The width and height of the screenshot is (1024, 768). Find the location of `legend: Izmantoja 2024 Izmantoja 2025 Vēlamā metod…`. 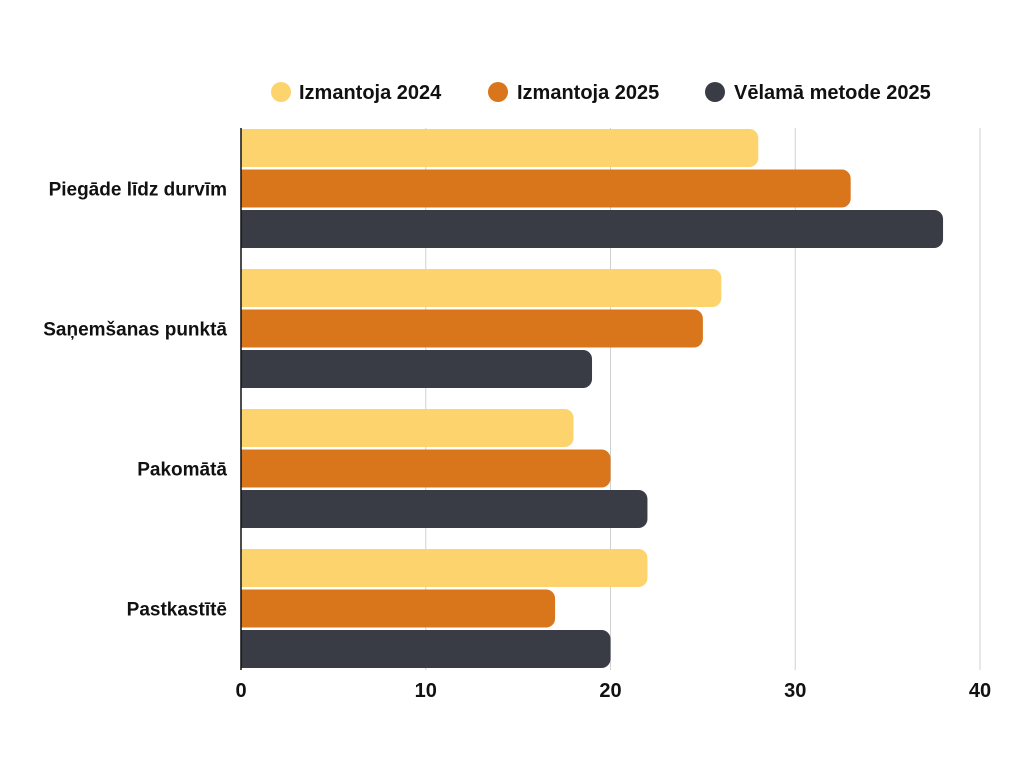

legend: Izmantoja 2024 Izmantoja 2025 Vēlamā metod… is located at coordinates (601, 93).